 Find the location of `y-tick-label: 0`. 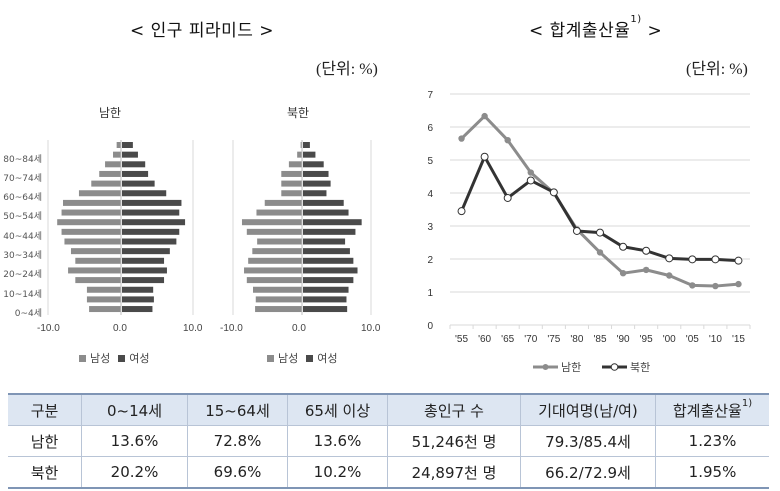

y-tick-label: 0 is located at coordinates (430, 326).